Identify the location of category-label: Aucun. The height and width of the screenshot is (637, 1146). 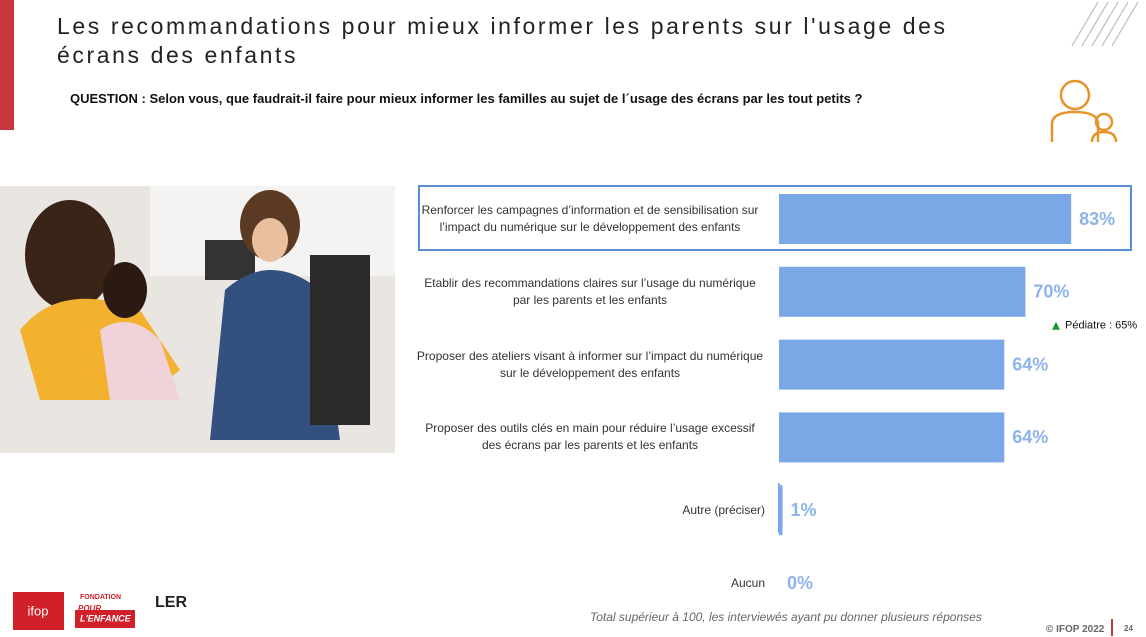
(747, 582).